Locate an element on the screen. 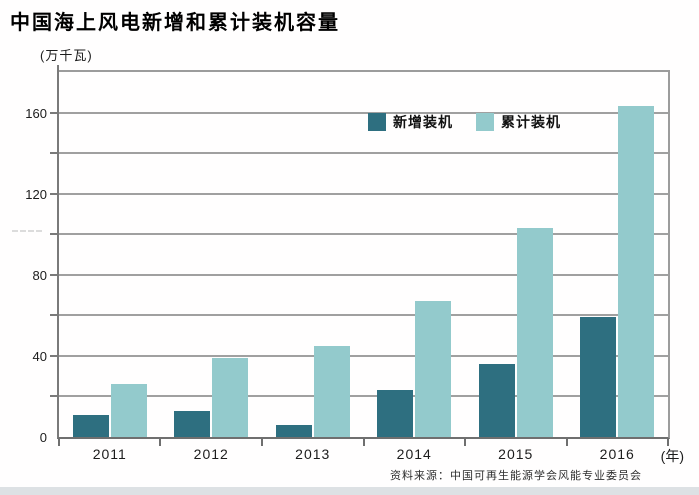 The image size is (699, 495). y-axis-label-80: 80 is located at coordinates (39, 275).